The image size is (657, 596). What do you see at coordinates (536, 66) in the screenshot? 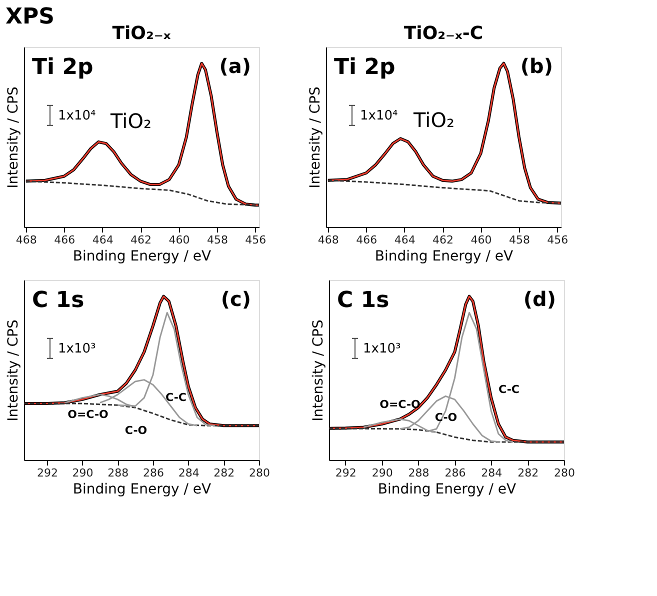
I see `annotation: (b)` at bounding box center [536, 66].